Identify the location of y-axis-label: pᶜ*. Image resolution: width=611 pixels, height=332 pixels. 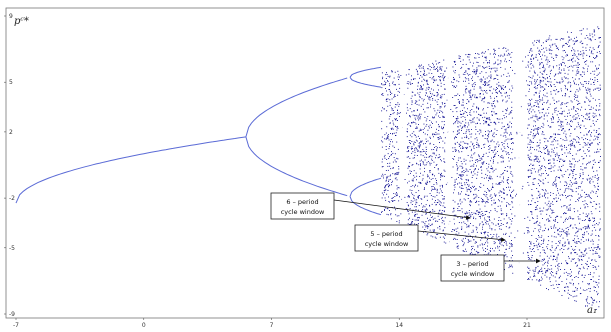
(21, 21).